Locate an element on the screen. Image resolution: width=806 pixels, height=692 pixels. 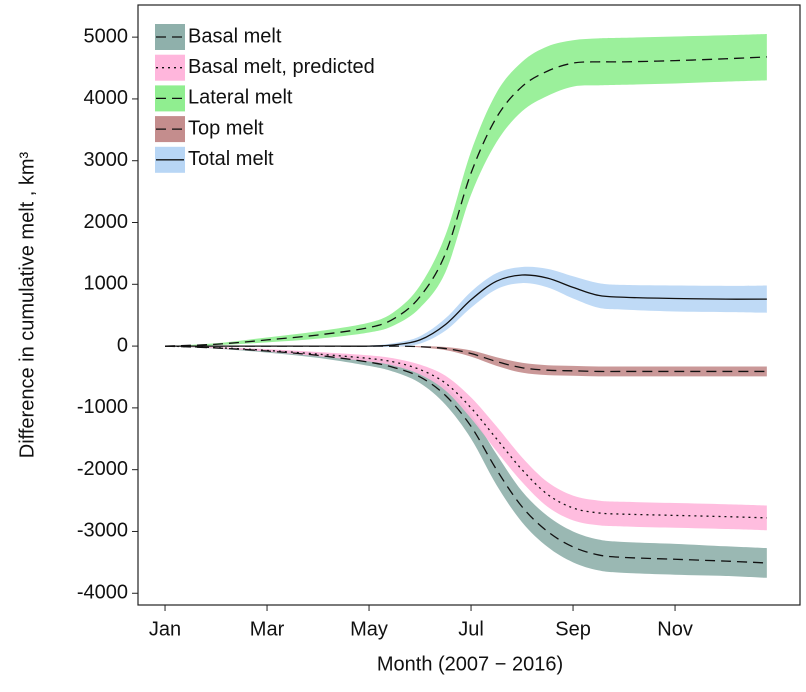
legend-label: Basal melt is located at coordinates (235, 36).